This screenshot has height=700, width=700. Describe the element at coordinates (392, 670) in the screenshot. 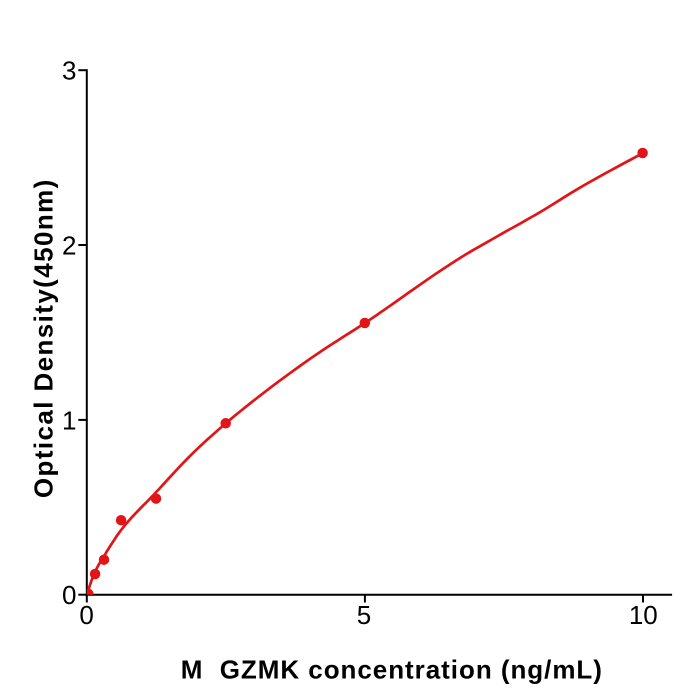

I see `svg-text: M GZMK concentration (ng/mL)` at that location.